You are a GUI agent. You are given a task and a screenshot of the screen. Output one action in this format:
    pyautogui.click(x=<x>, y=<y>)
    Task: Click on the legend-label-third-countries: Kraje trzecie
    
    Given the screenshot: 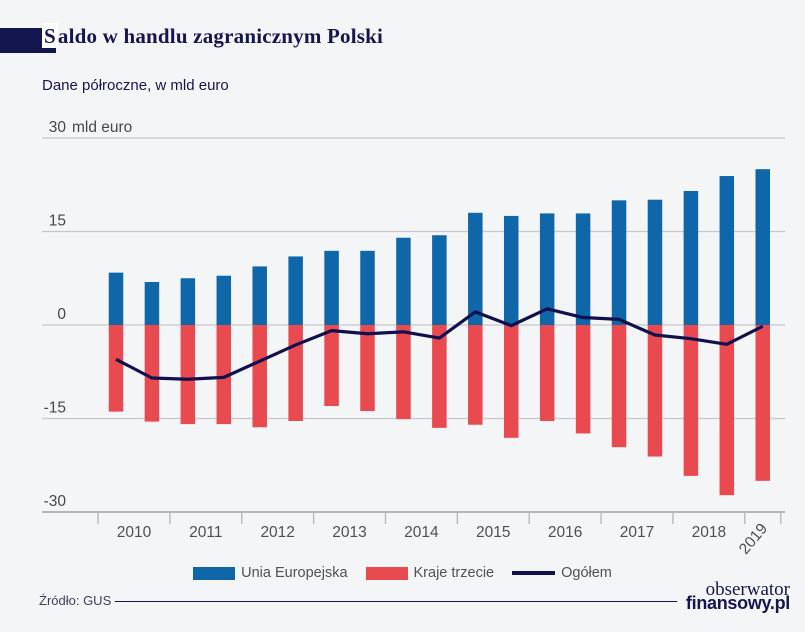 What is the action you would take?
    pyautogui.click(x=454, y=573)
    